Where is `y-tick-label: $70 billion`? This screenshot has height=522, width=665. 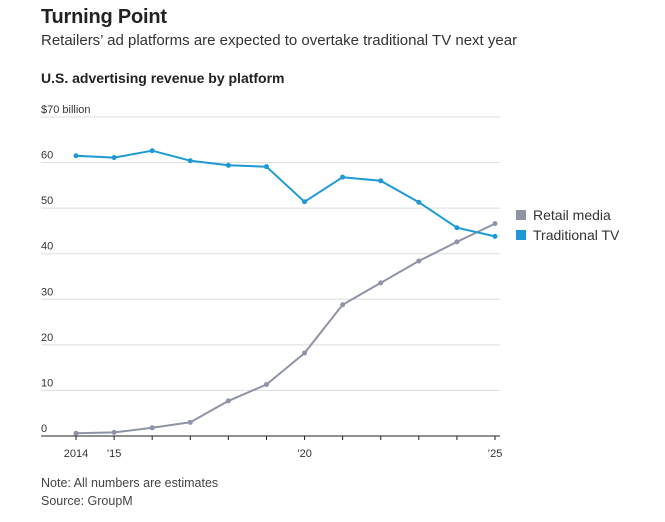 y-tick-label: $70 billion is located at coordinates (66, 110).